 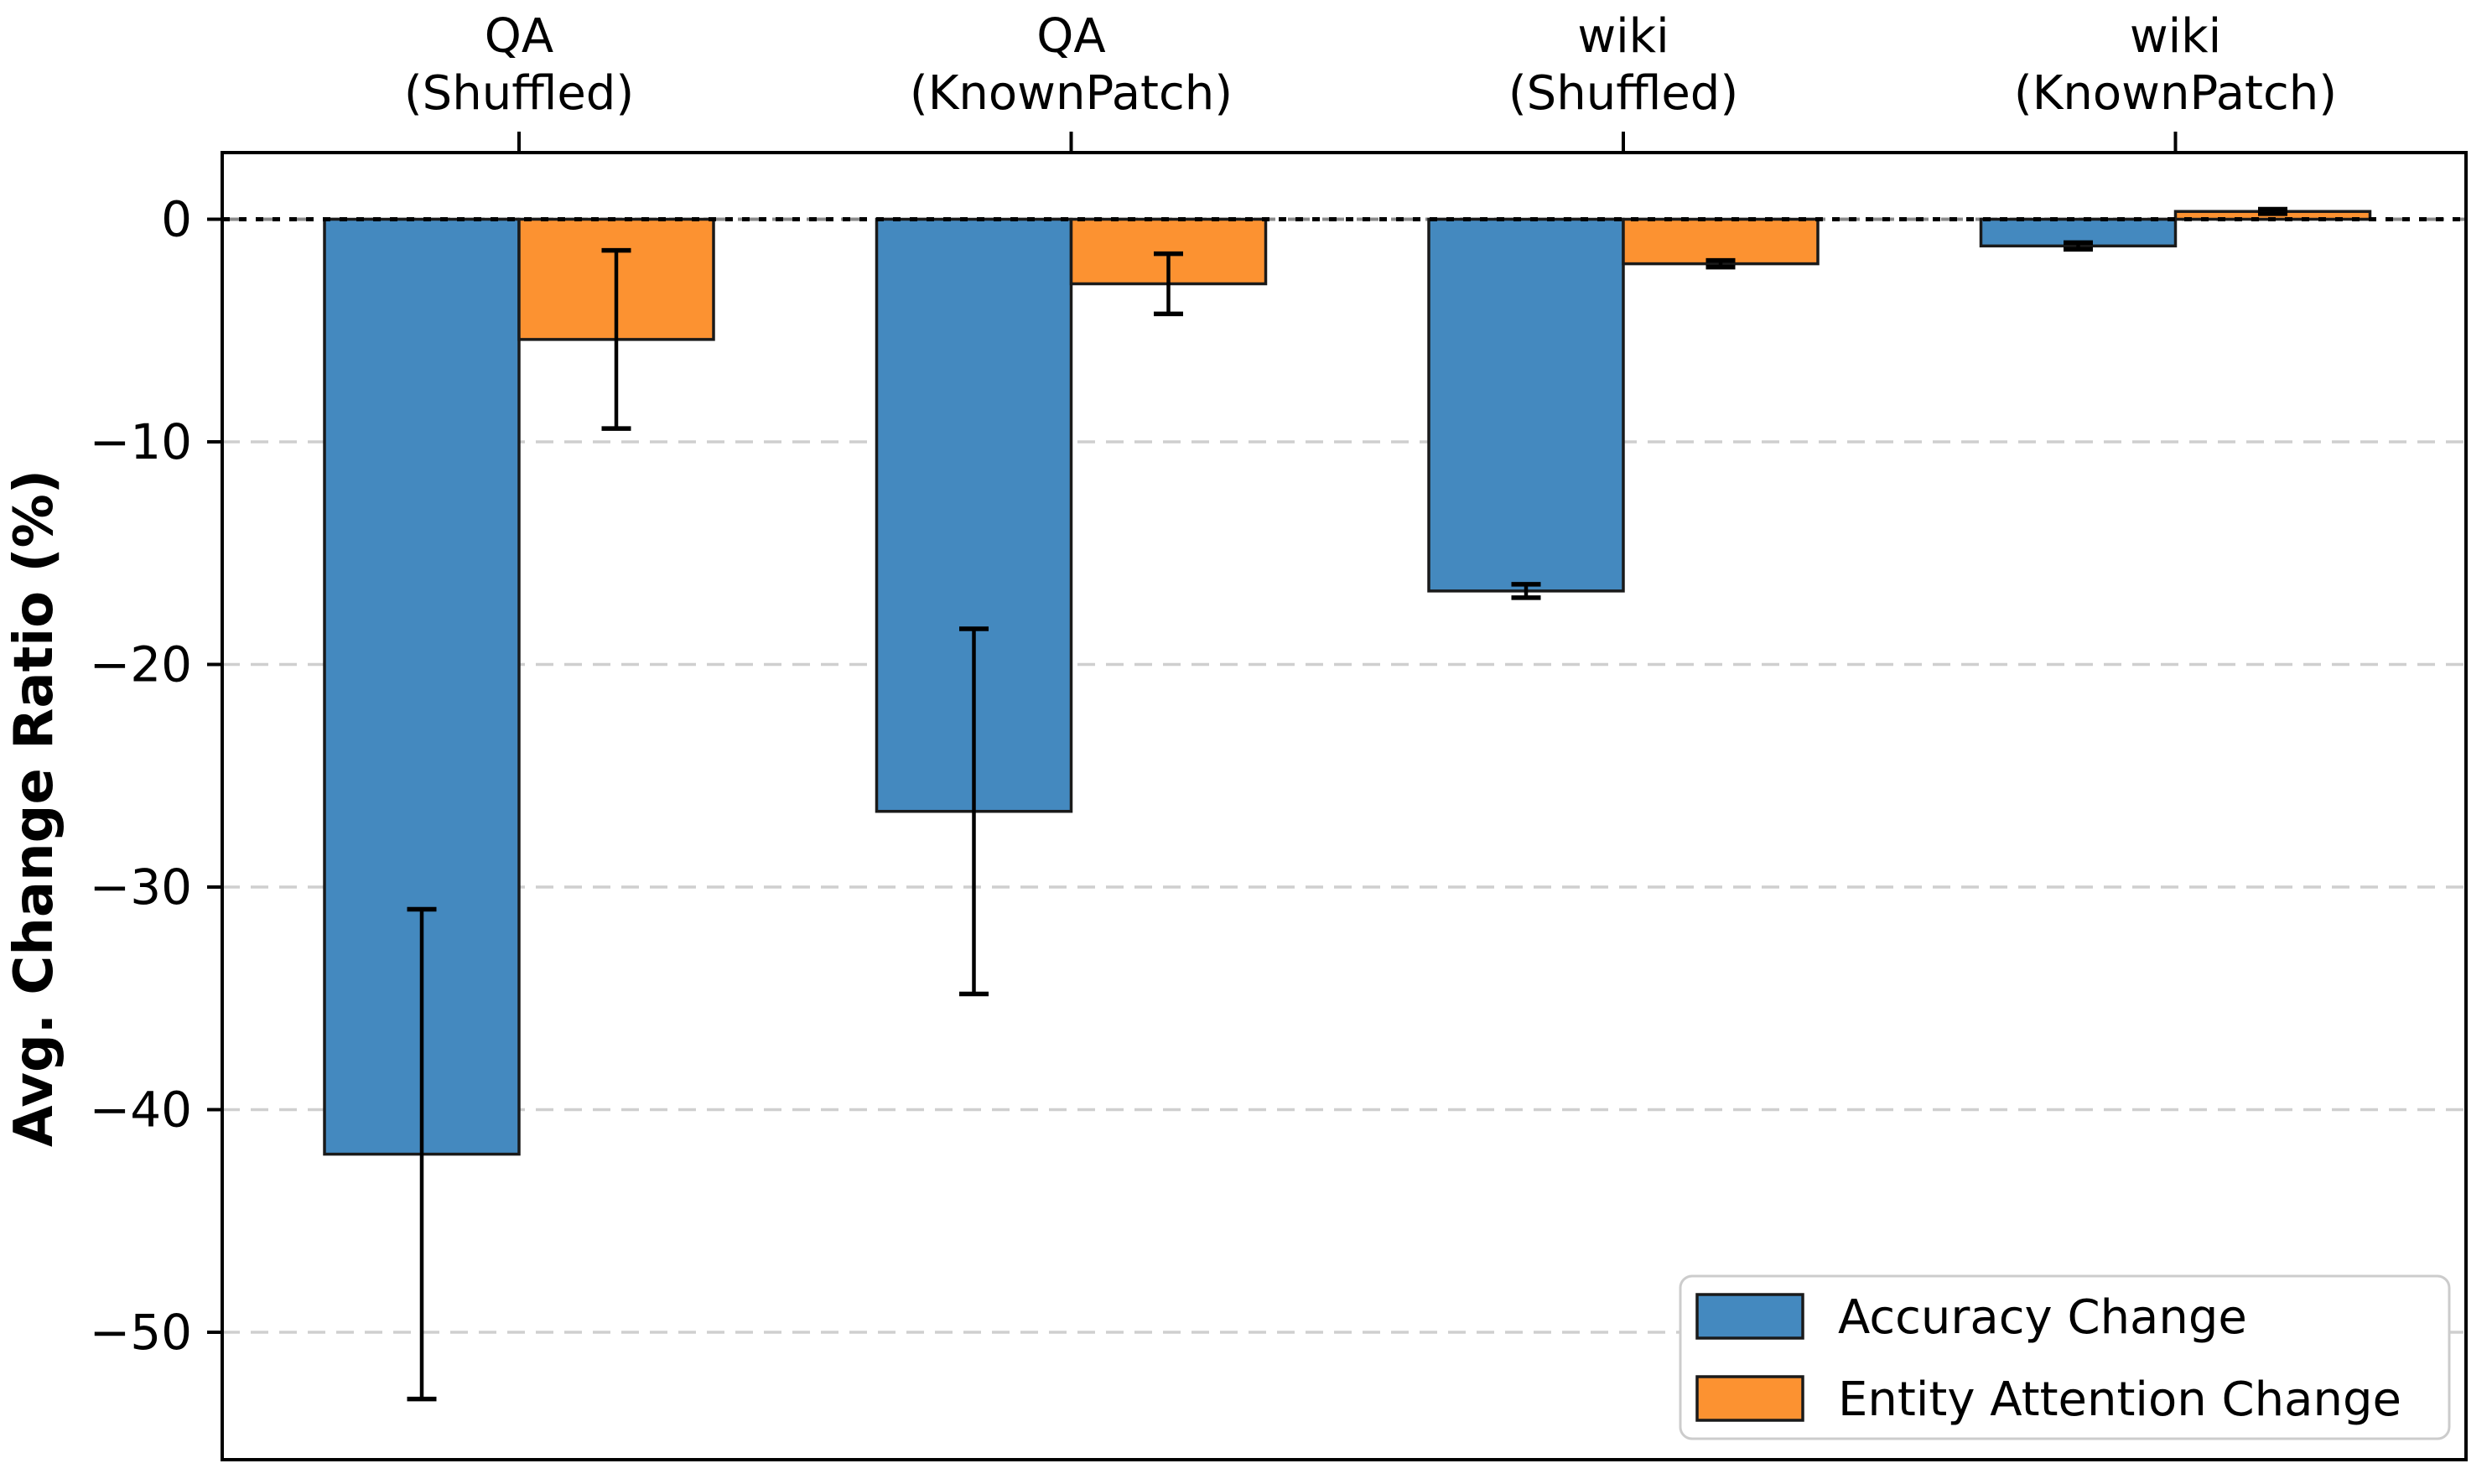 What do you see at coordinates (176, 219) in the screenshot?
I see `y-tick-label: 0` at bounding box center [176, 219].